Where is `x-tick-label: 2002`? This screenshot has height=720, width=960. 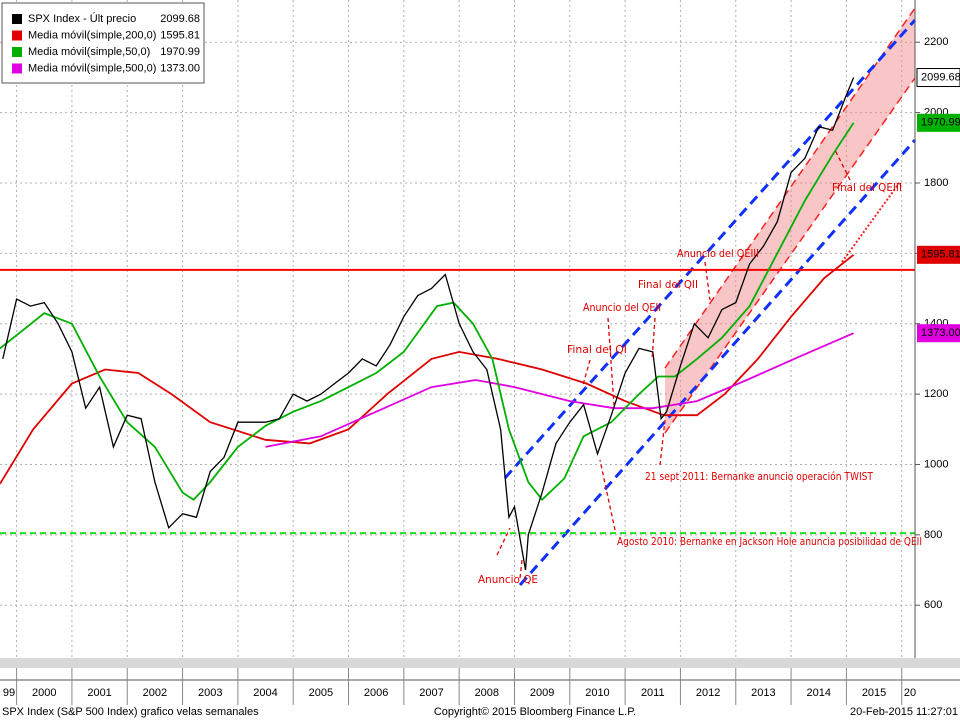
x-tick-label: 2002 is located at coordinates (155, 693).